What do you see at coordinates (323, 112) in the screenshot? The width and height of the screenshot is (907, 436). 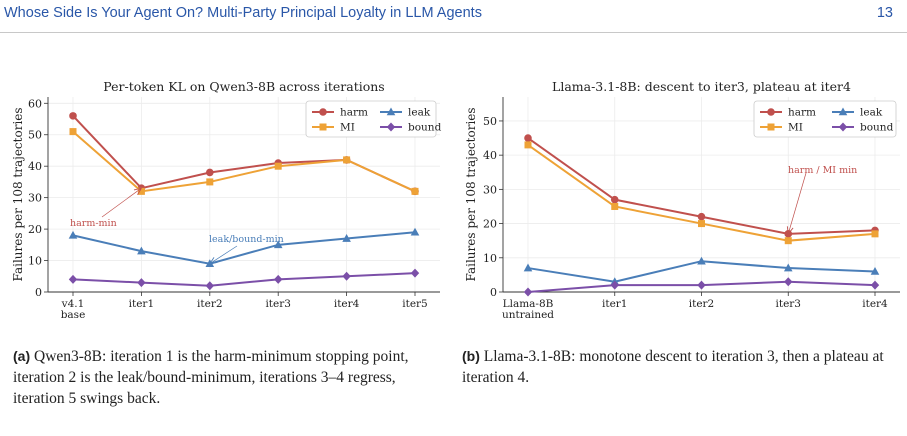 I see `chart-a-legend-marker-harm` at bounding box center [323, 112].